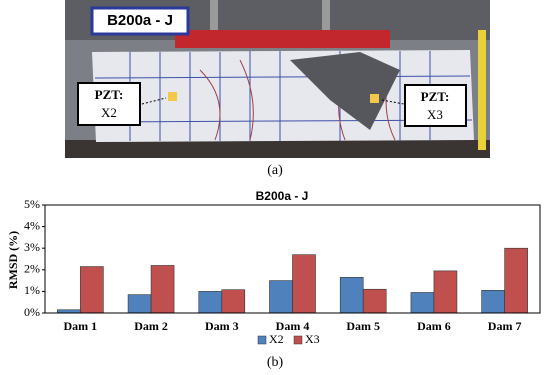 The image size is (550, 375). I want to click on specimen-label: B200a - J, so click(140, 20).